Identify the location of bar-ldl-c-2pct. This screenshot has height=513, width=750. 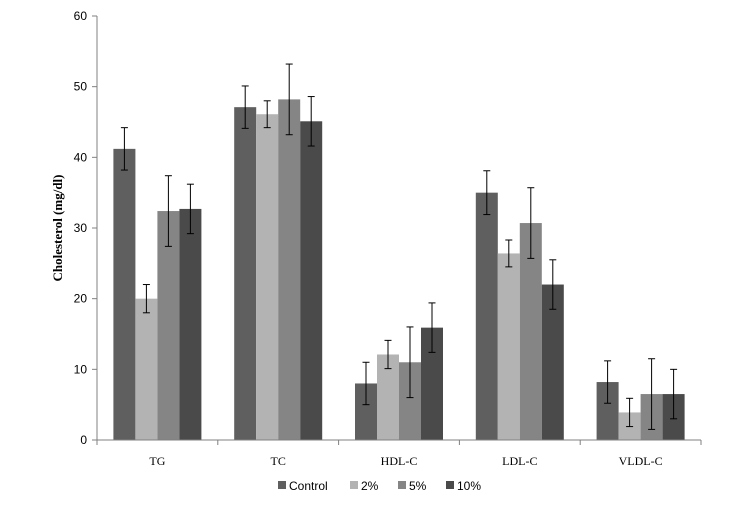
(508, 346).